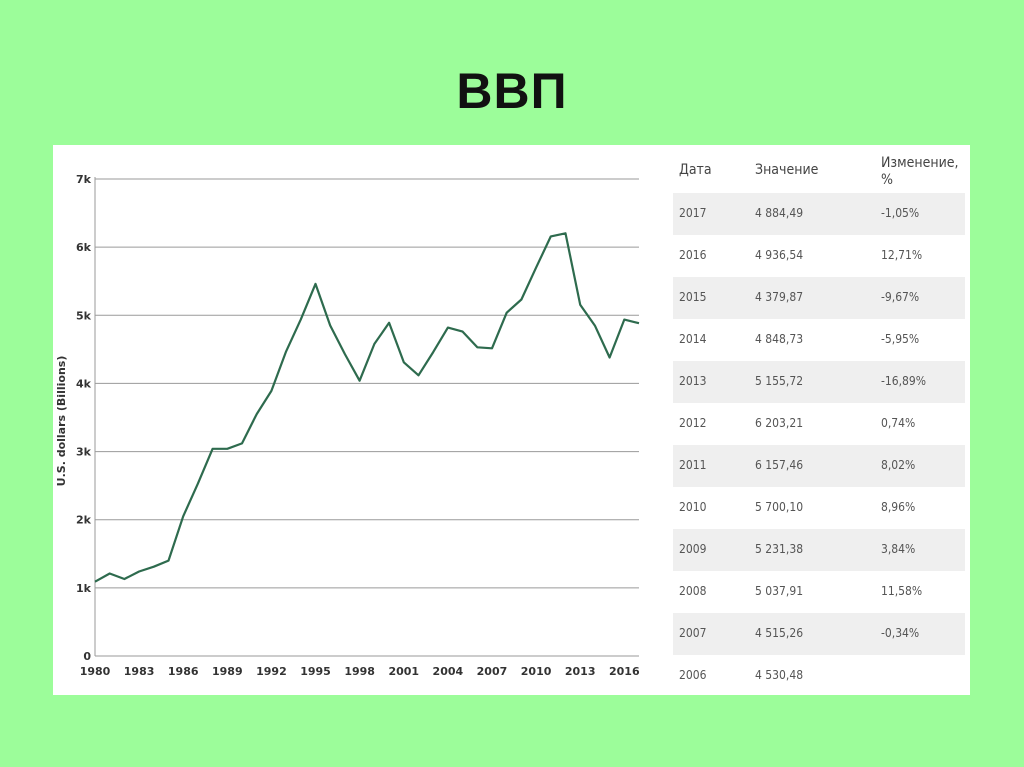  I want to click on y-tick-label: 3k, so click(84, 452).